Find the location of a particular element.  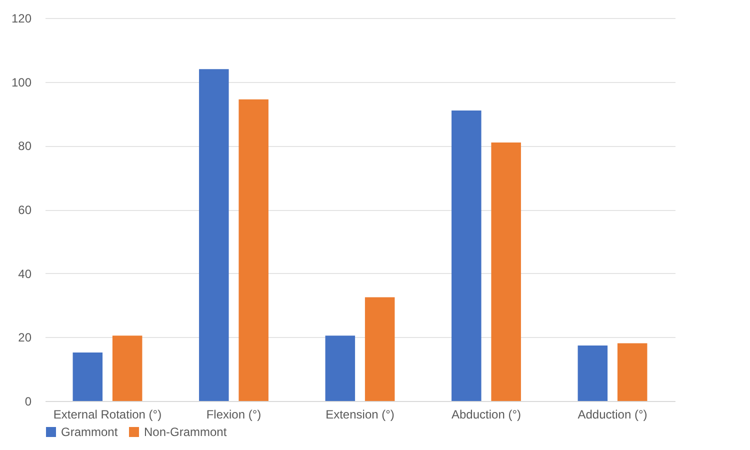

legend-label: Grammont is located at coordinates (89, 432).